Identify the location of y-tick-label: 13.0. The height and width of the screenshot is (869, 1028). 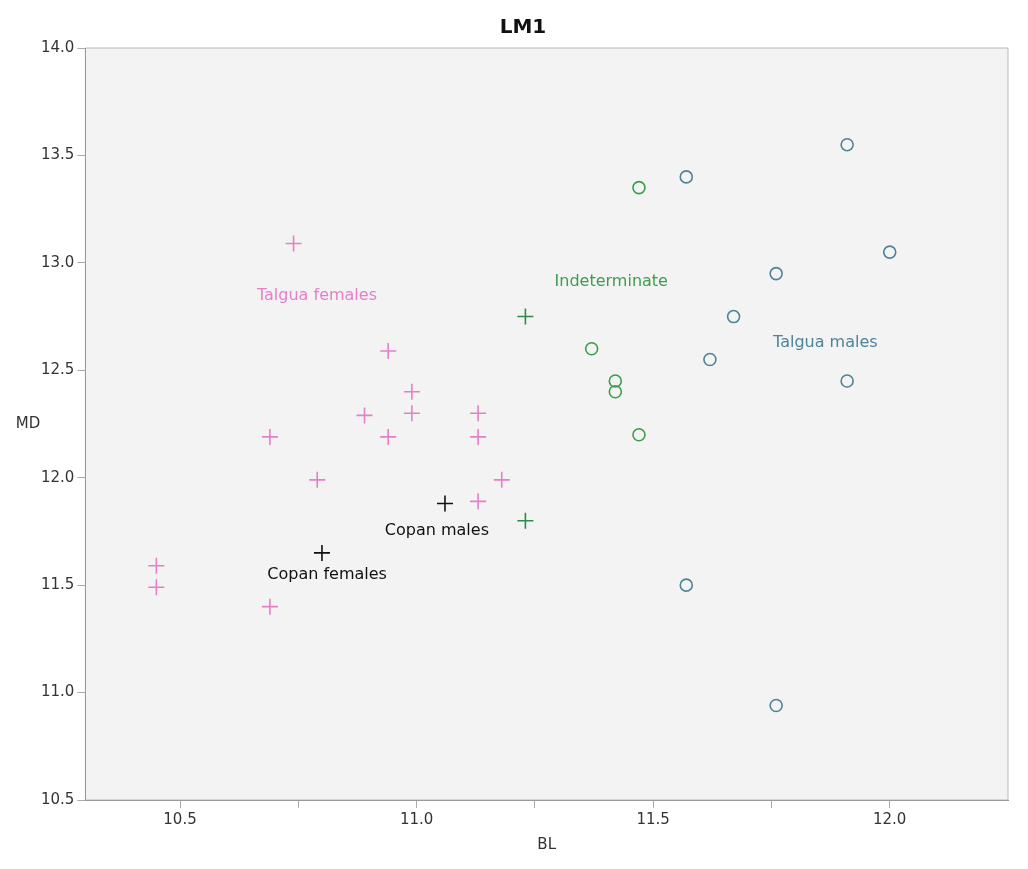
(57, 261).